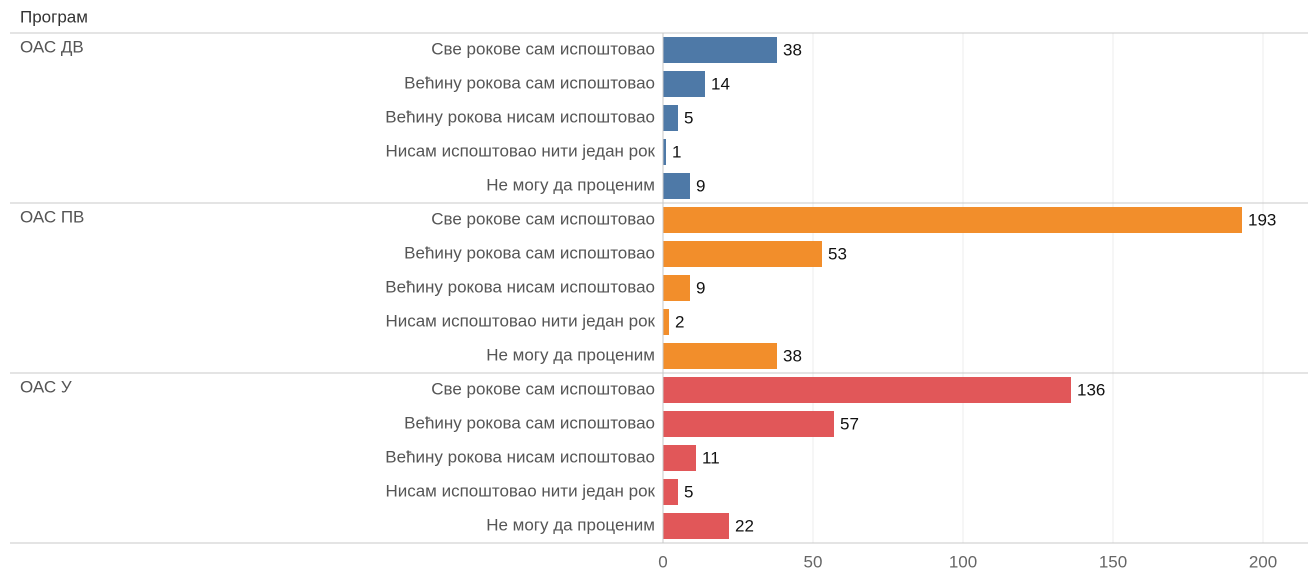  I want to click on x-tick-label: 100, so click(963, 561).